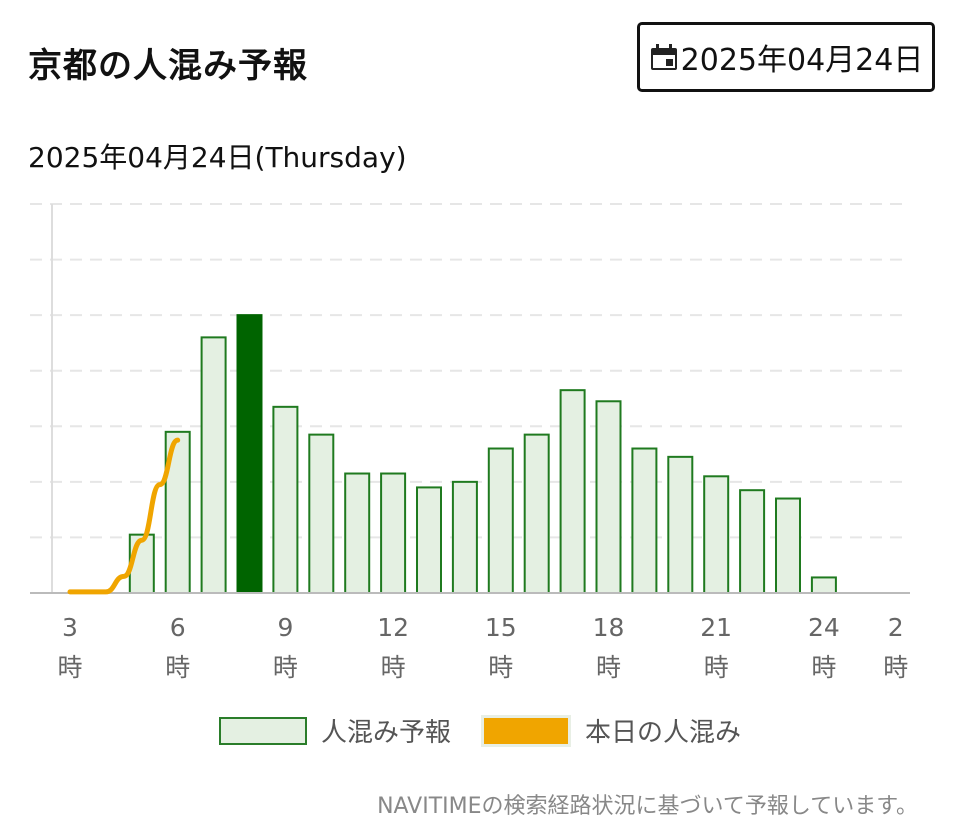  I want to click on date-picker-button: 2025年04月24日, so click(786, 57).